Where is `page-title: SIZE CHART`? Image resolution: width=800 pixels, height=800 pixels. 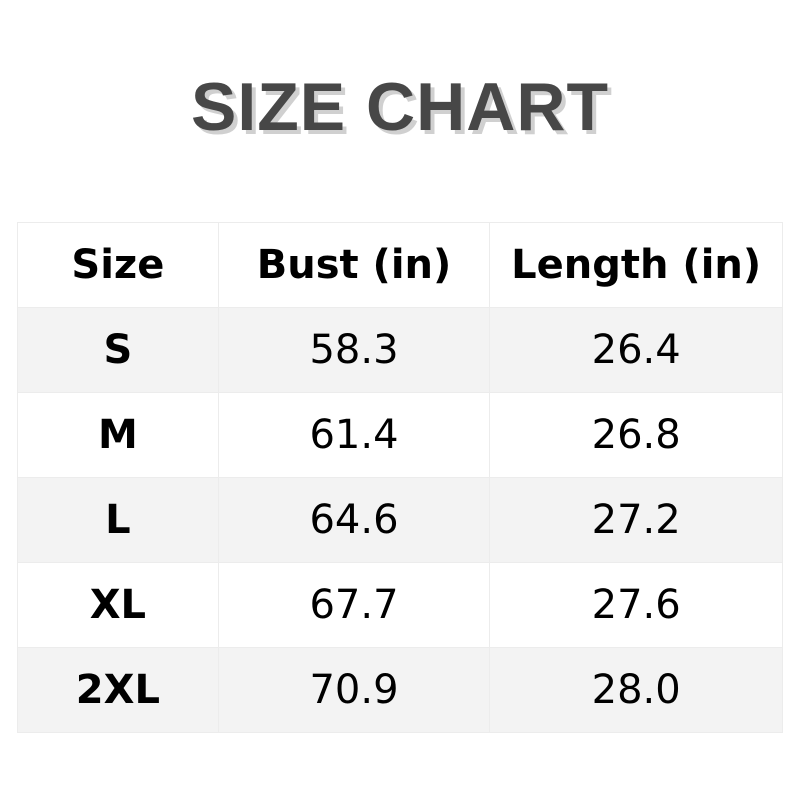
page-title: SIZE CHART is located at coordinates (400, 107).